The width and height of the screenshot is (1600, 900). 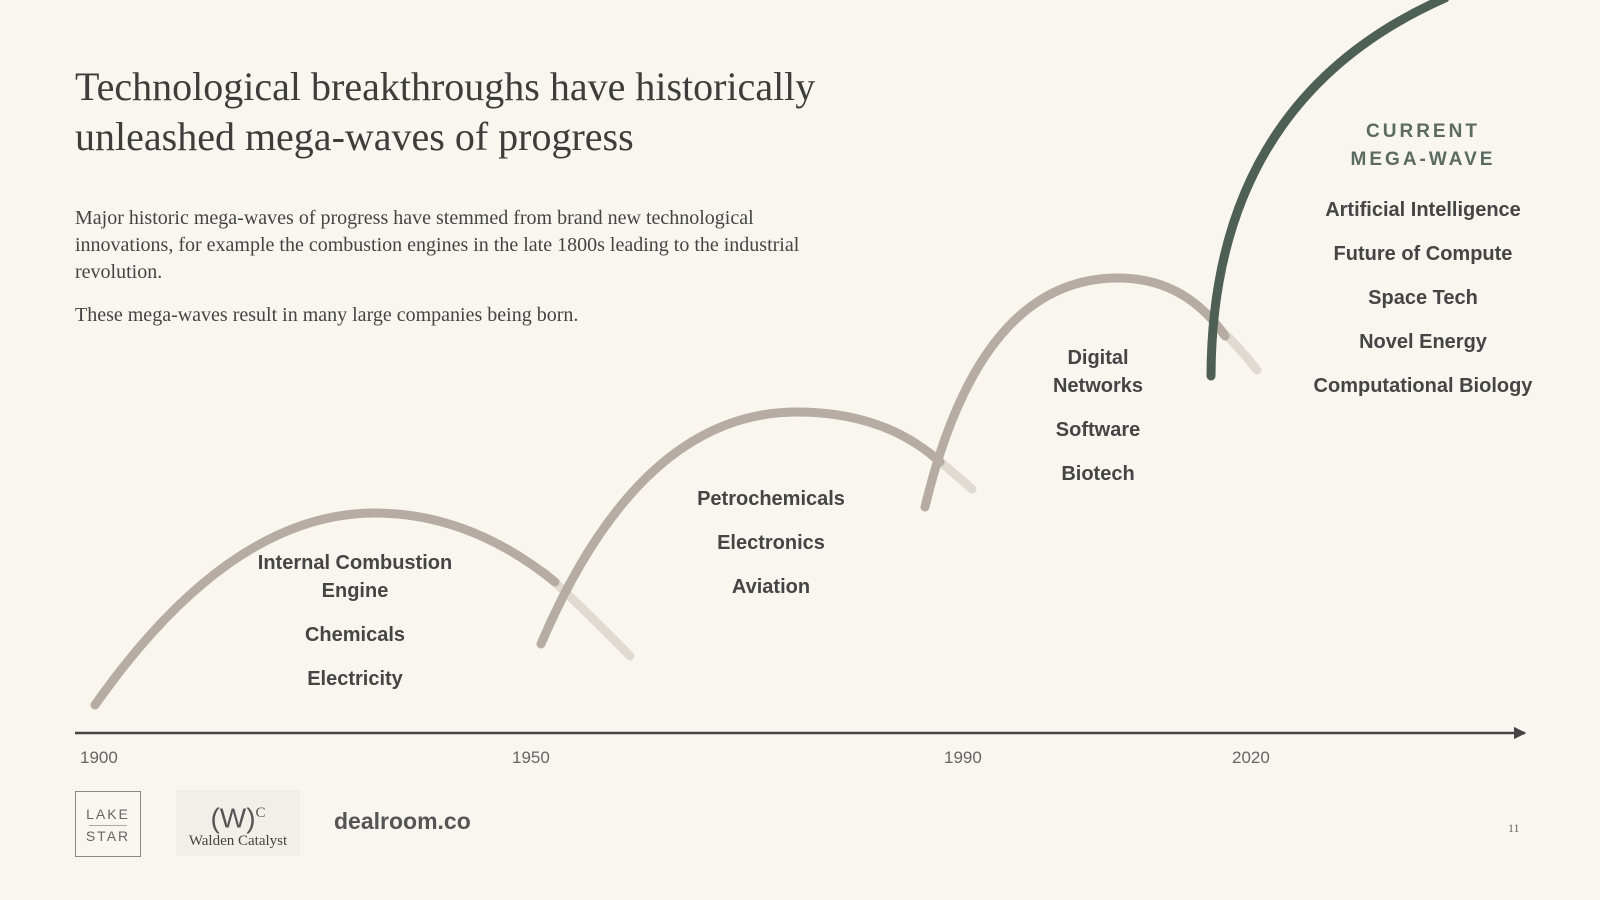 I want to click on wave-2-item-2: Electronics, so click(x=771, y=543).